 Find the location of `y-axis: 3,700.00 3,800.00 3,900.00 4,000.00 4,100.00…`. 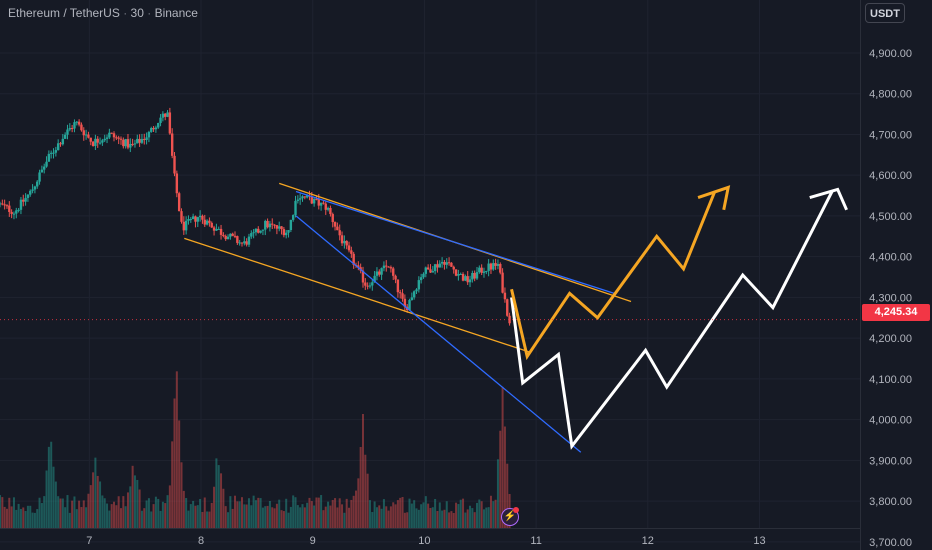

y-axis: 3,700.00 3,800.00 3,900.00 4,000.00 4,100.00… is located at coordinates (886, 275).